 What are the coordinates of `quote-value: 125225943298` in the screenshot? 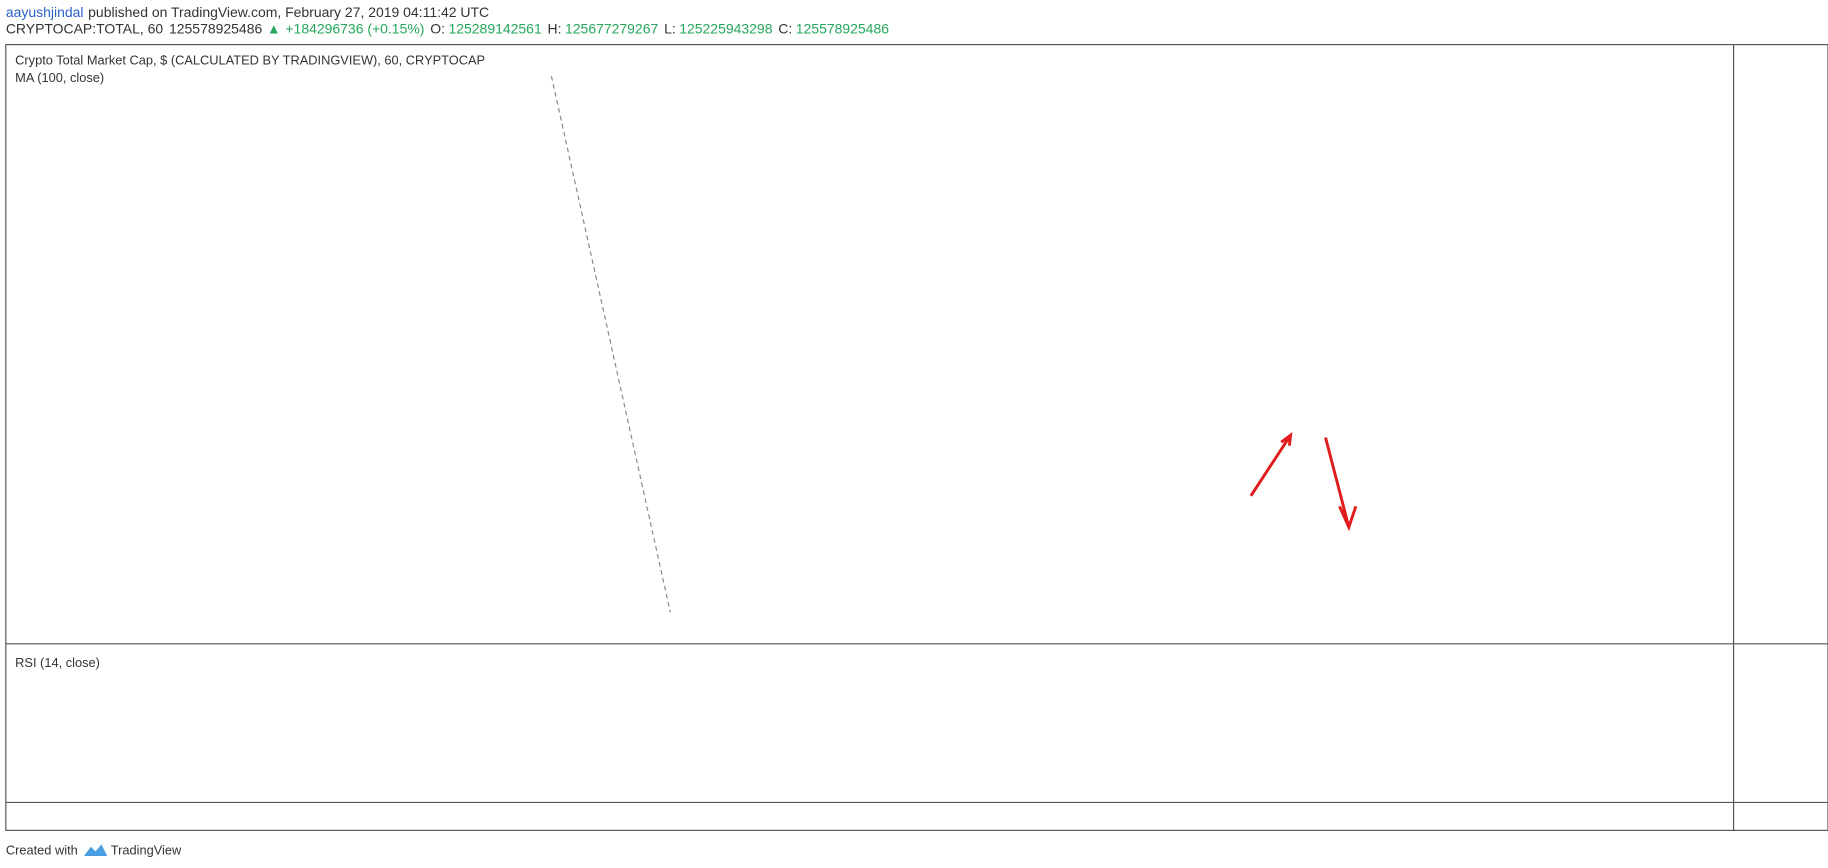 It's located at (725, 28).